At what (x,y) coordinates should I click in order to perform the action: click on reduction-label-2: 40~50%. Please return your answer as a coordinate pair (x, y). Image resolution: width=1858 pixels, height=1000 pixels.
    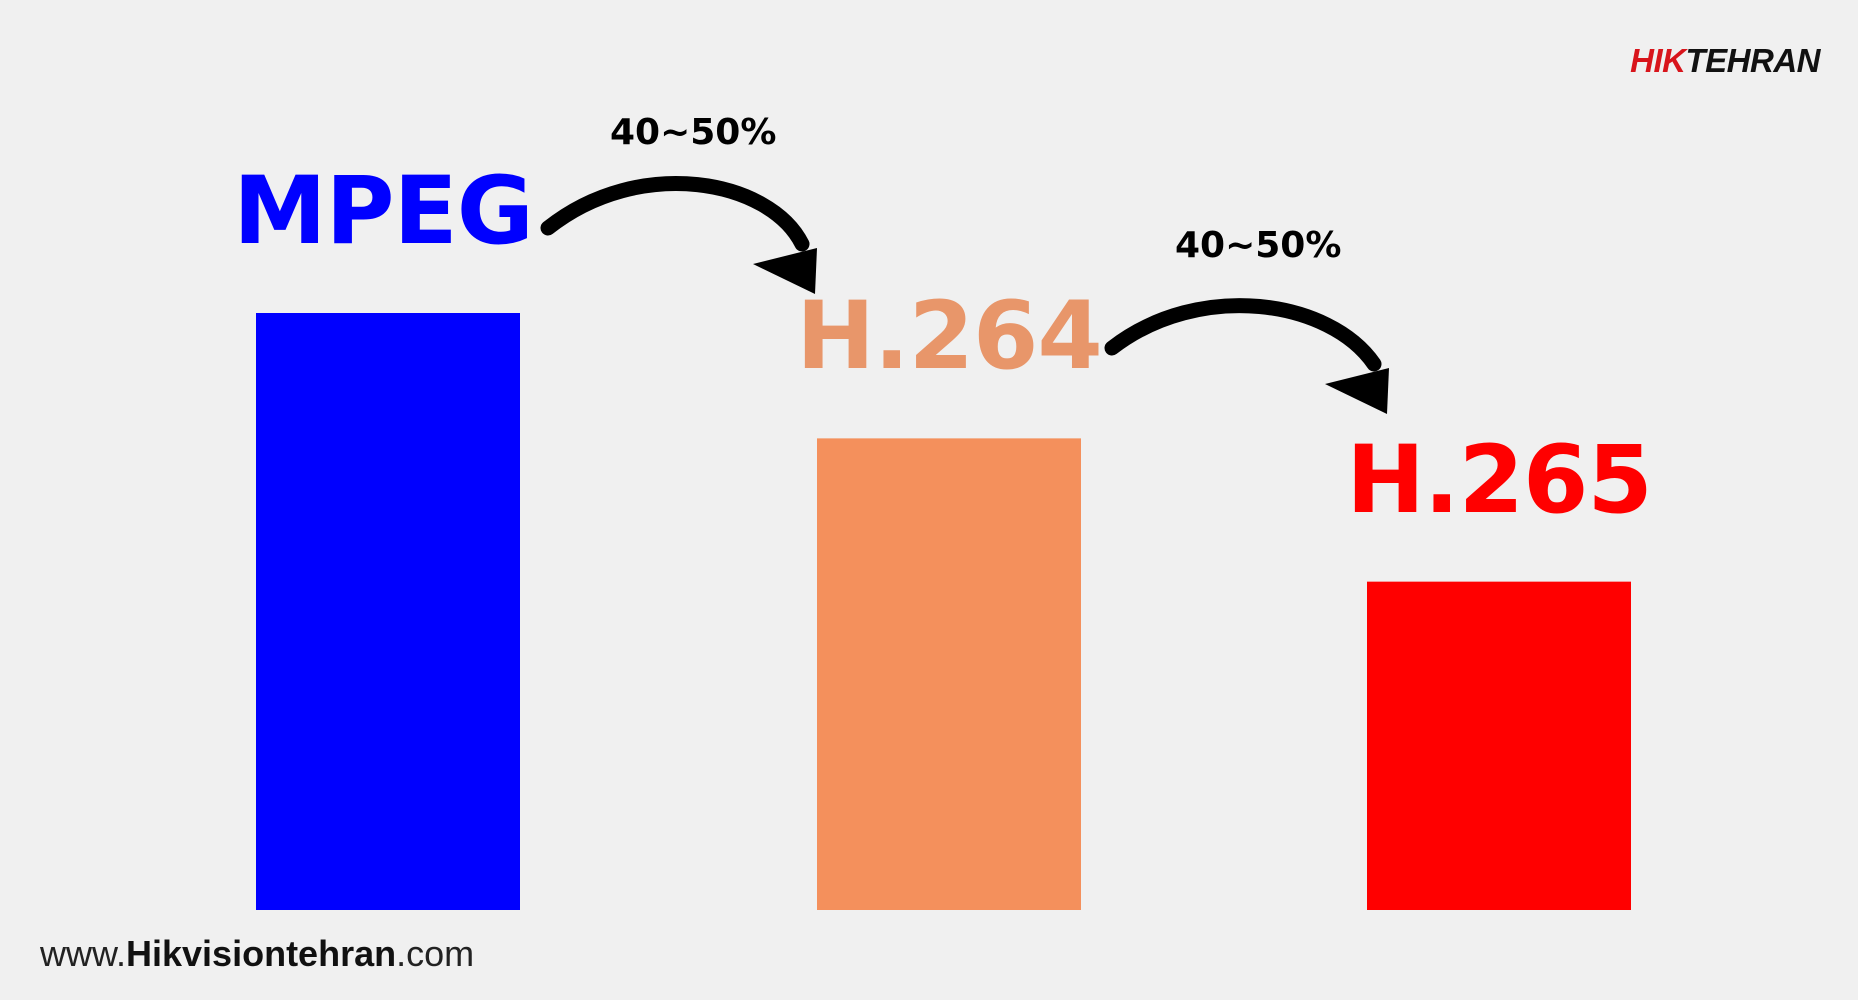
    Looking at the image, I should click on (1258, 245).